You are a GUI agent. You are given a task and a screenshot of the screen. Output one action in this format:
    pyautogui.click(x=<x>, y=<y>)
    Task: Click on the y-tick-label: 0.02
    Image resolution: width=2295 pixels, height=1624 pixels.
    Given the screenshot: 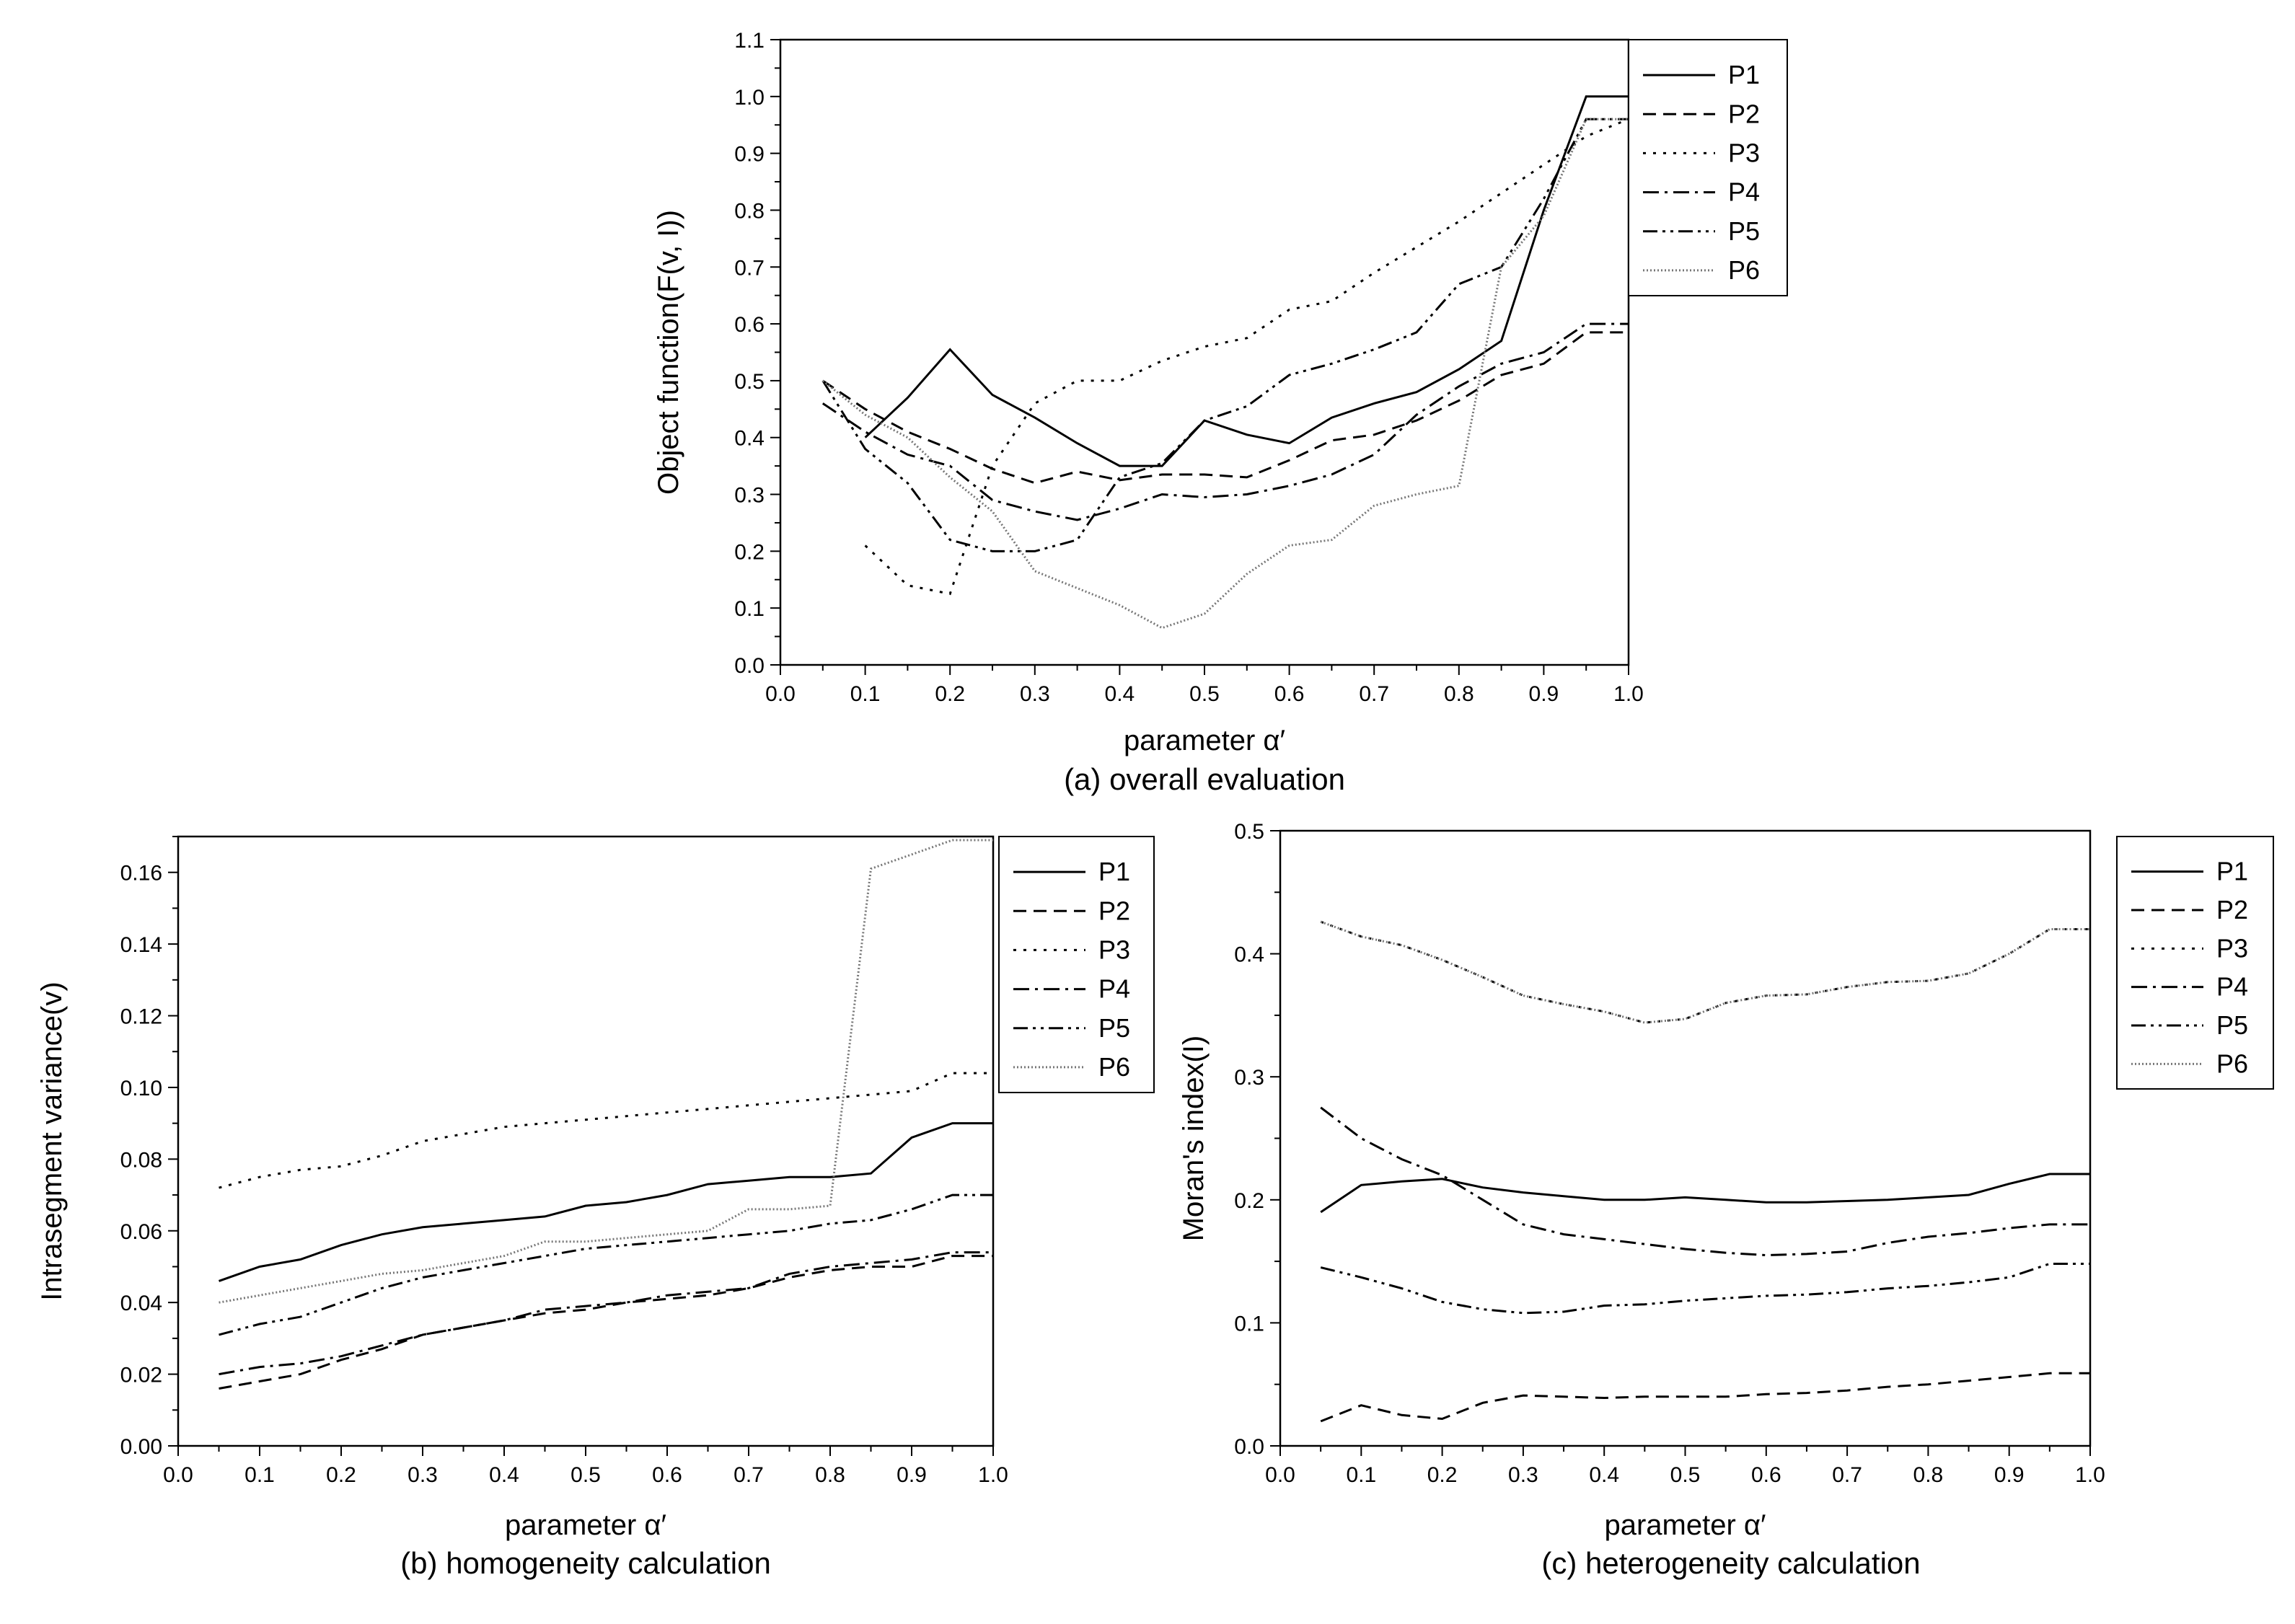 What is the action you would take?
    pyautogui.click(x=141, y=1376)
    